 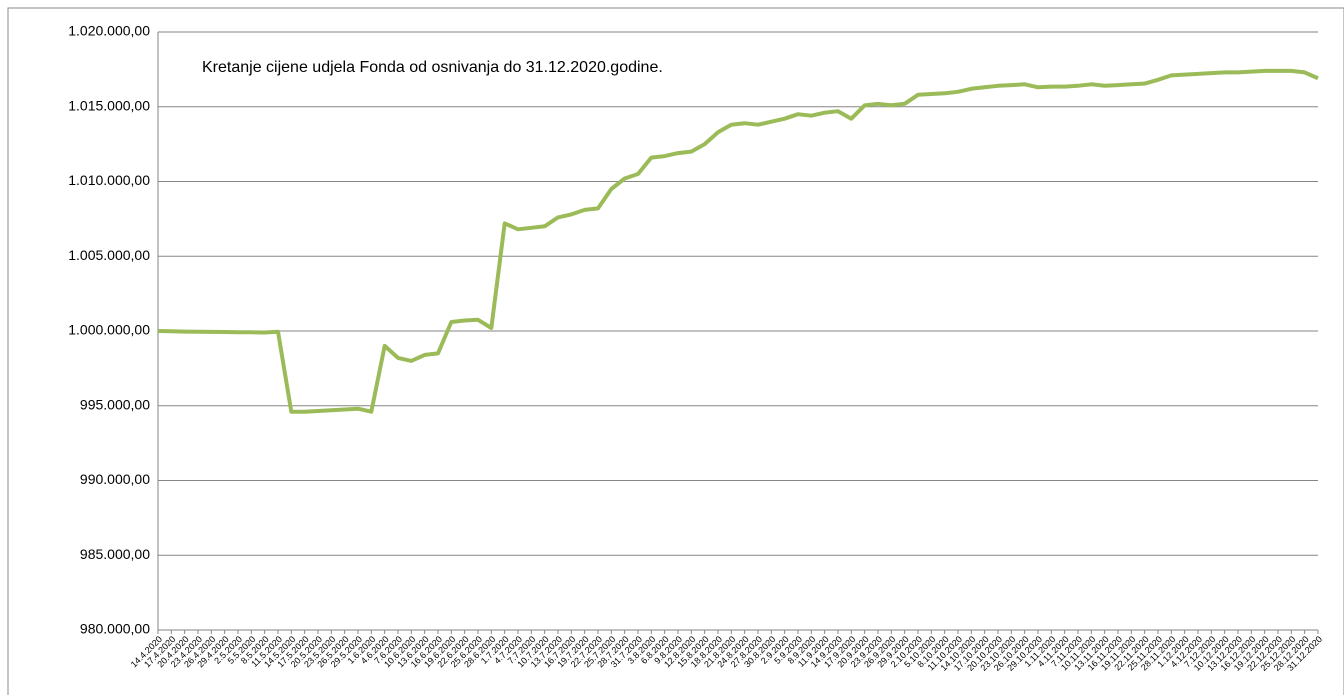 I want to click on y-tick-label: 1.010.000,00, so click(x=109, y=180).